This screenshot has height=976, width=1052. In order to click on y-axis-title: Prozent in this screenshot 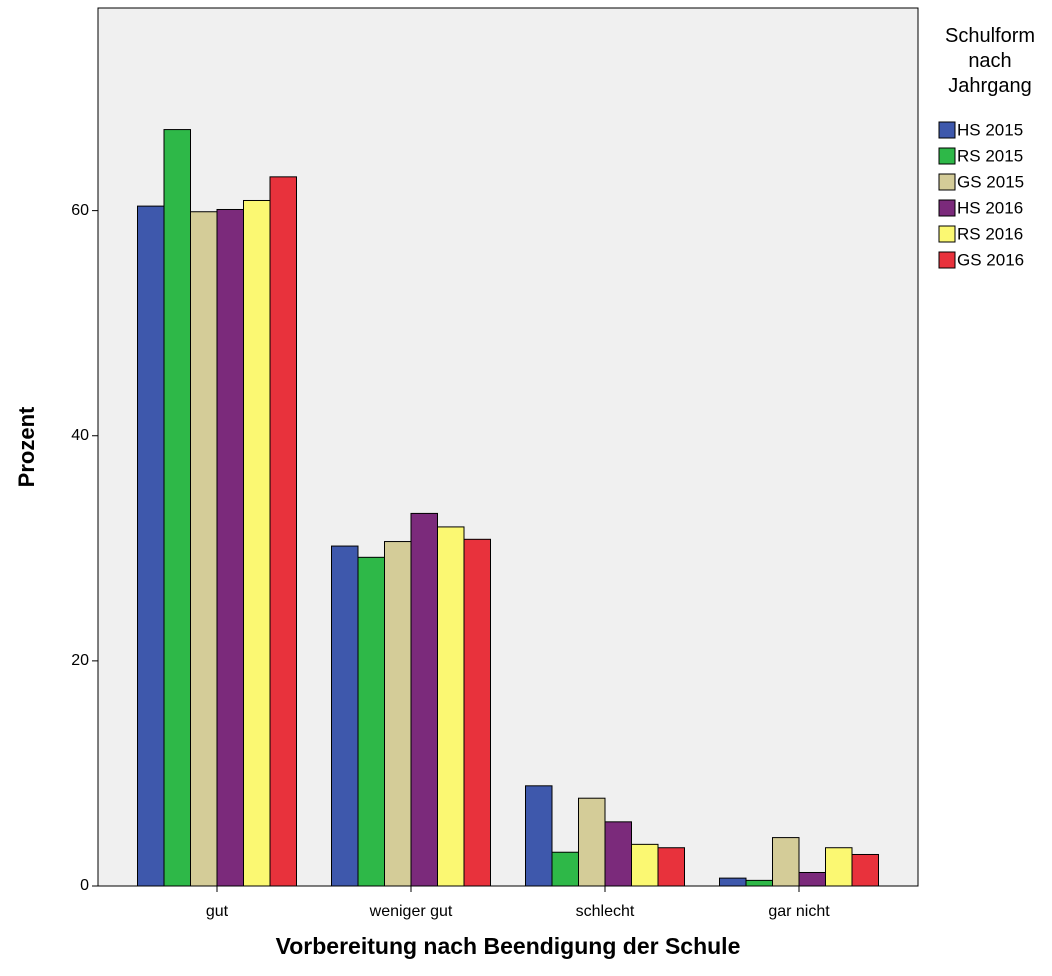, I will do `click(26, 446)`.